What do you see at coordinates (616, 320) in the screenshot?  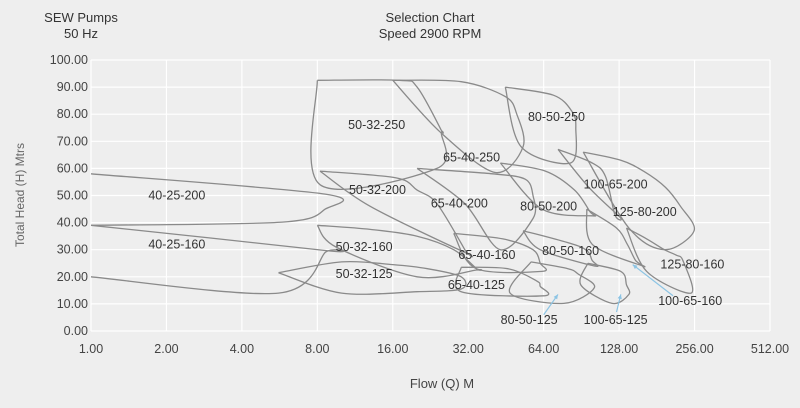 I see `curve-label-100-65-125: 100-65-125` at bounding box center [616, 320].